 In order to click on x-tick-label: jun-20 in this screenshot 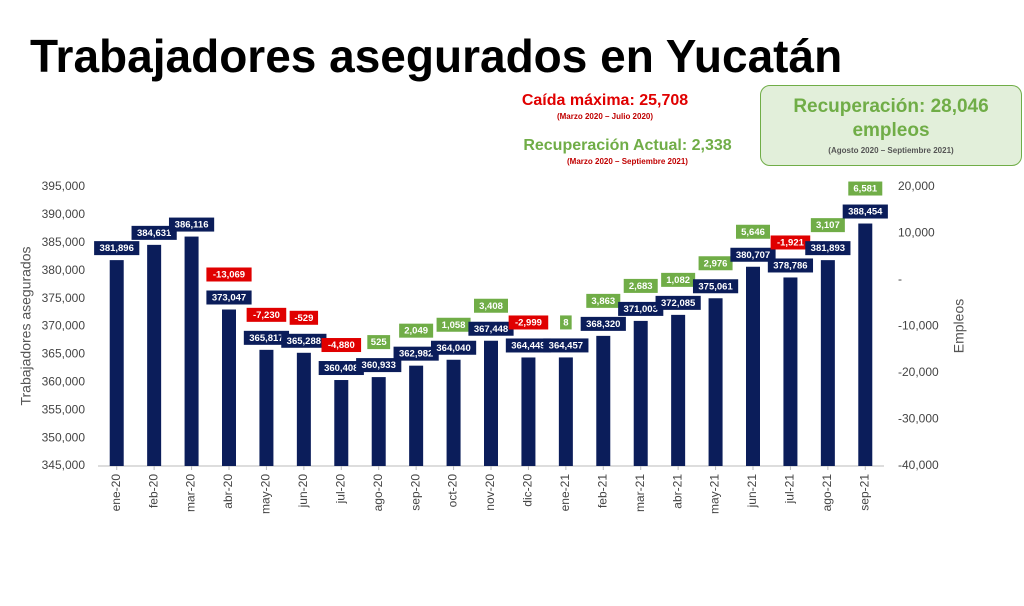, I will do `click(303, 491)`.